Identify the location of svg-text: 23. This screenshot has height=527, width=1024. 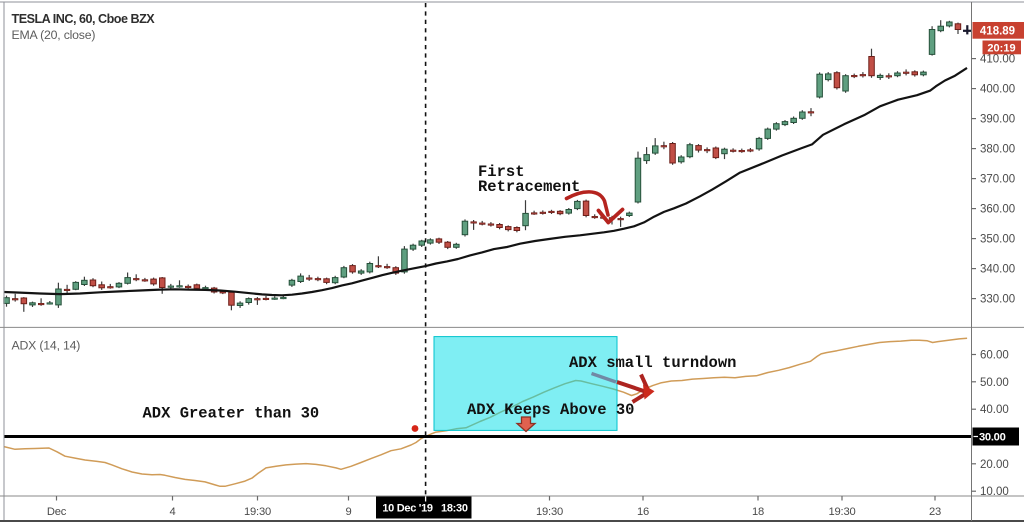
(935, 512).